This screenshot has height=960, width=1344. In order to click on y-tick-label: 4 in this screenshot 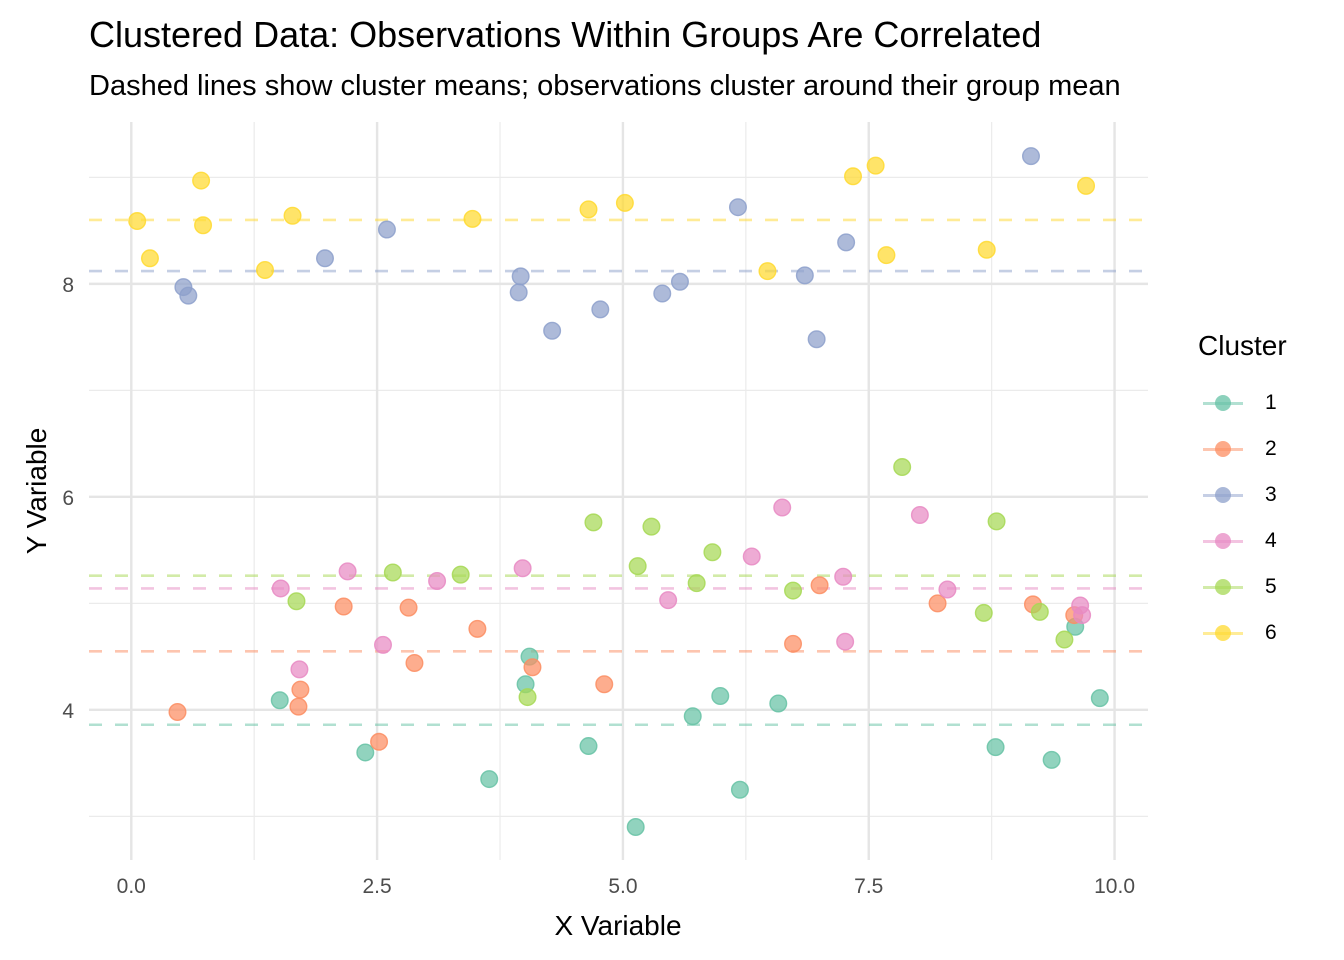, I will do `click(68, 711)`.